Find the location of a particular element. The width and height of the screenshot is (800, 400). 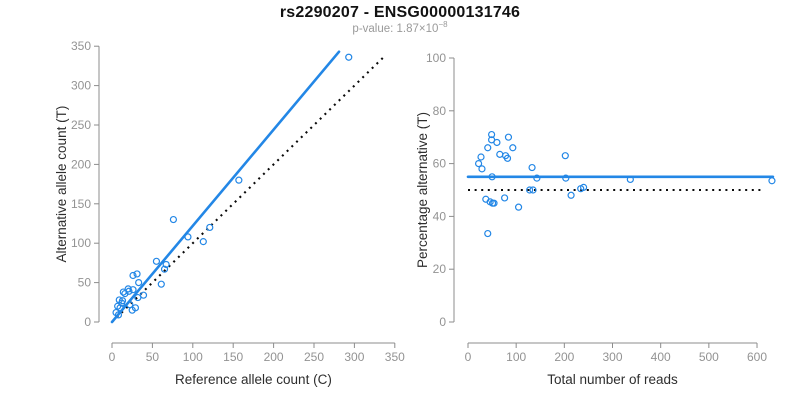

y-tick-label: 40 is located at coordinates (440, 216).